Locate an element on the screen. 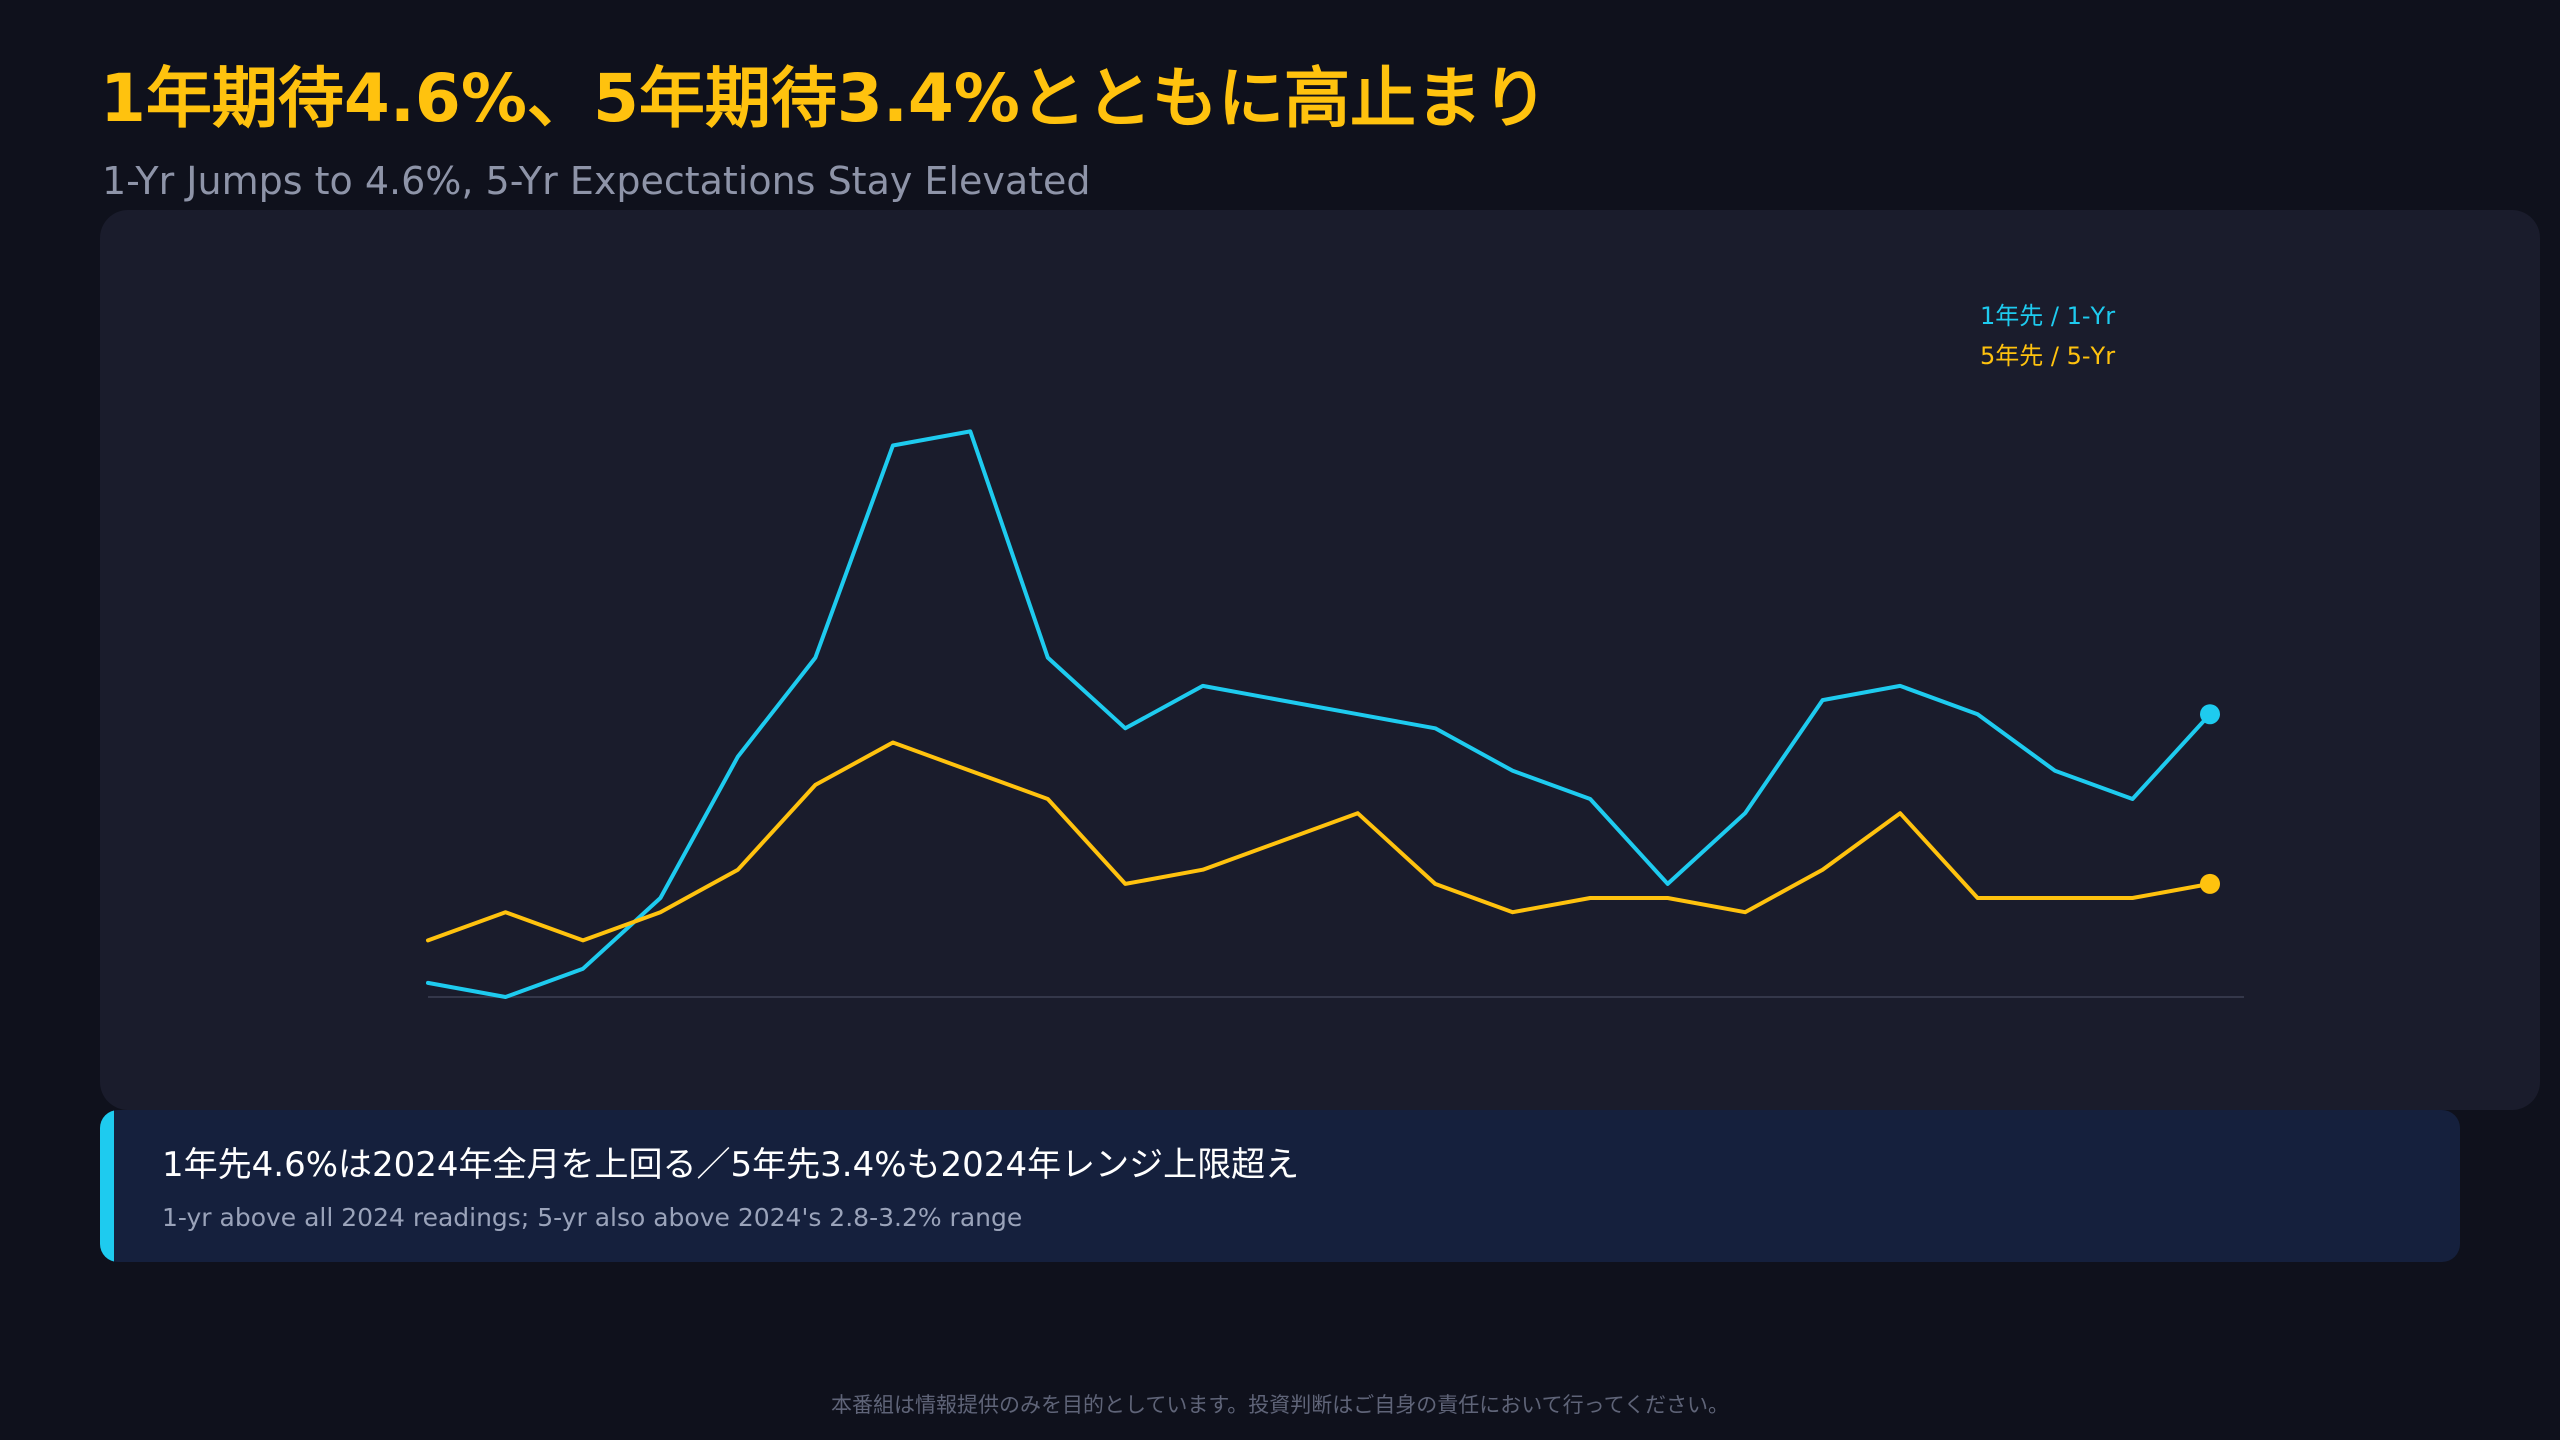 Image resolution: width=2560 pixels, height=1440 pixels. page-title: 1年期待4.6%、5年期待3.4%とともに高止まり is located at coordinates (824, 98).